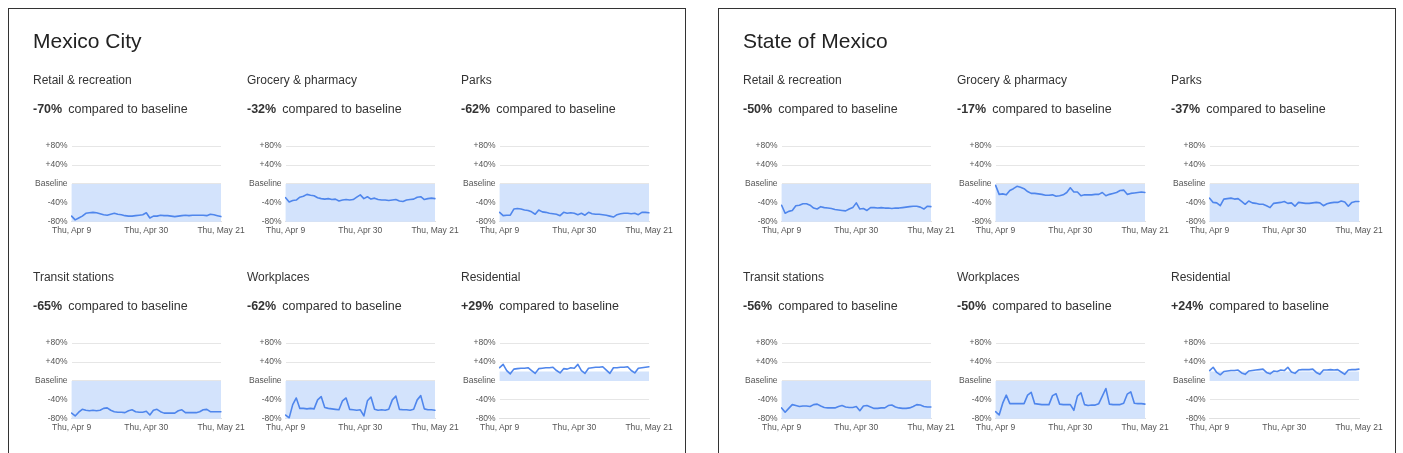 The image size is (1403, 453). I want to click on chart-subtitle: +29% compared to baseline, so click(540, 306).